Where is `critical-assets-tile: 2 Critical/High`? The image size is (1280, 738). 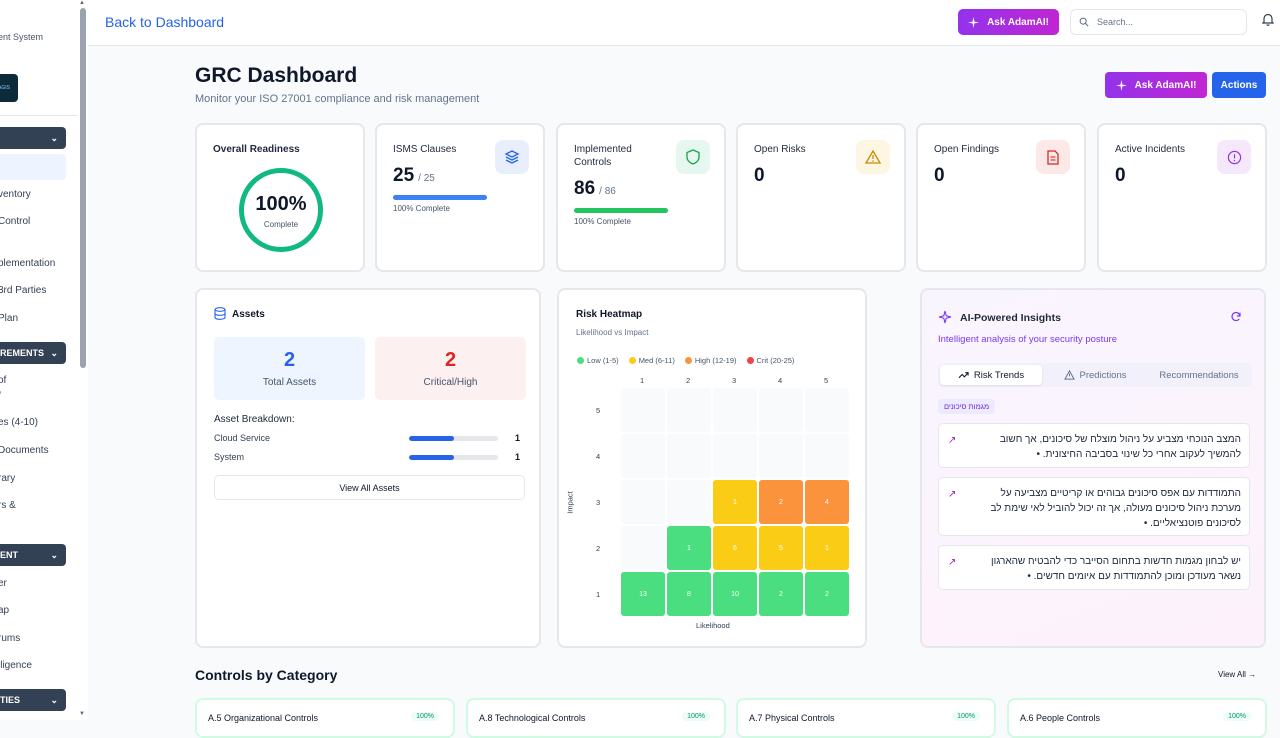
critical-assets-tile: 2 Critical/High is located at coordinates (450, 368).